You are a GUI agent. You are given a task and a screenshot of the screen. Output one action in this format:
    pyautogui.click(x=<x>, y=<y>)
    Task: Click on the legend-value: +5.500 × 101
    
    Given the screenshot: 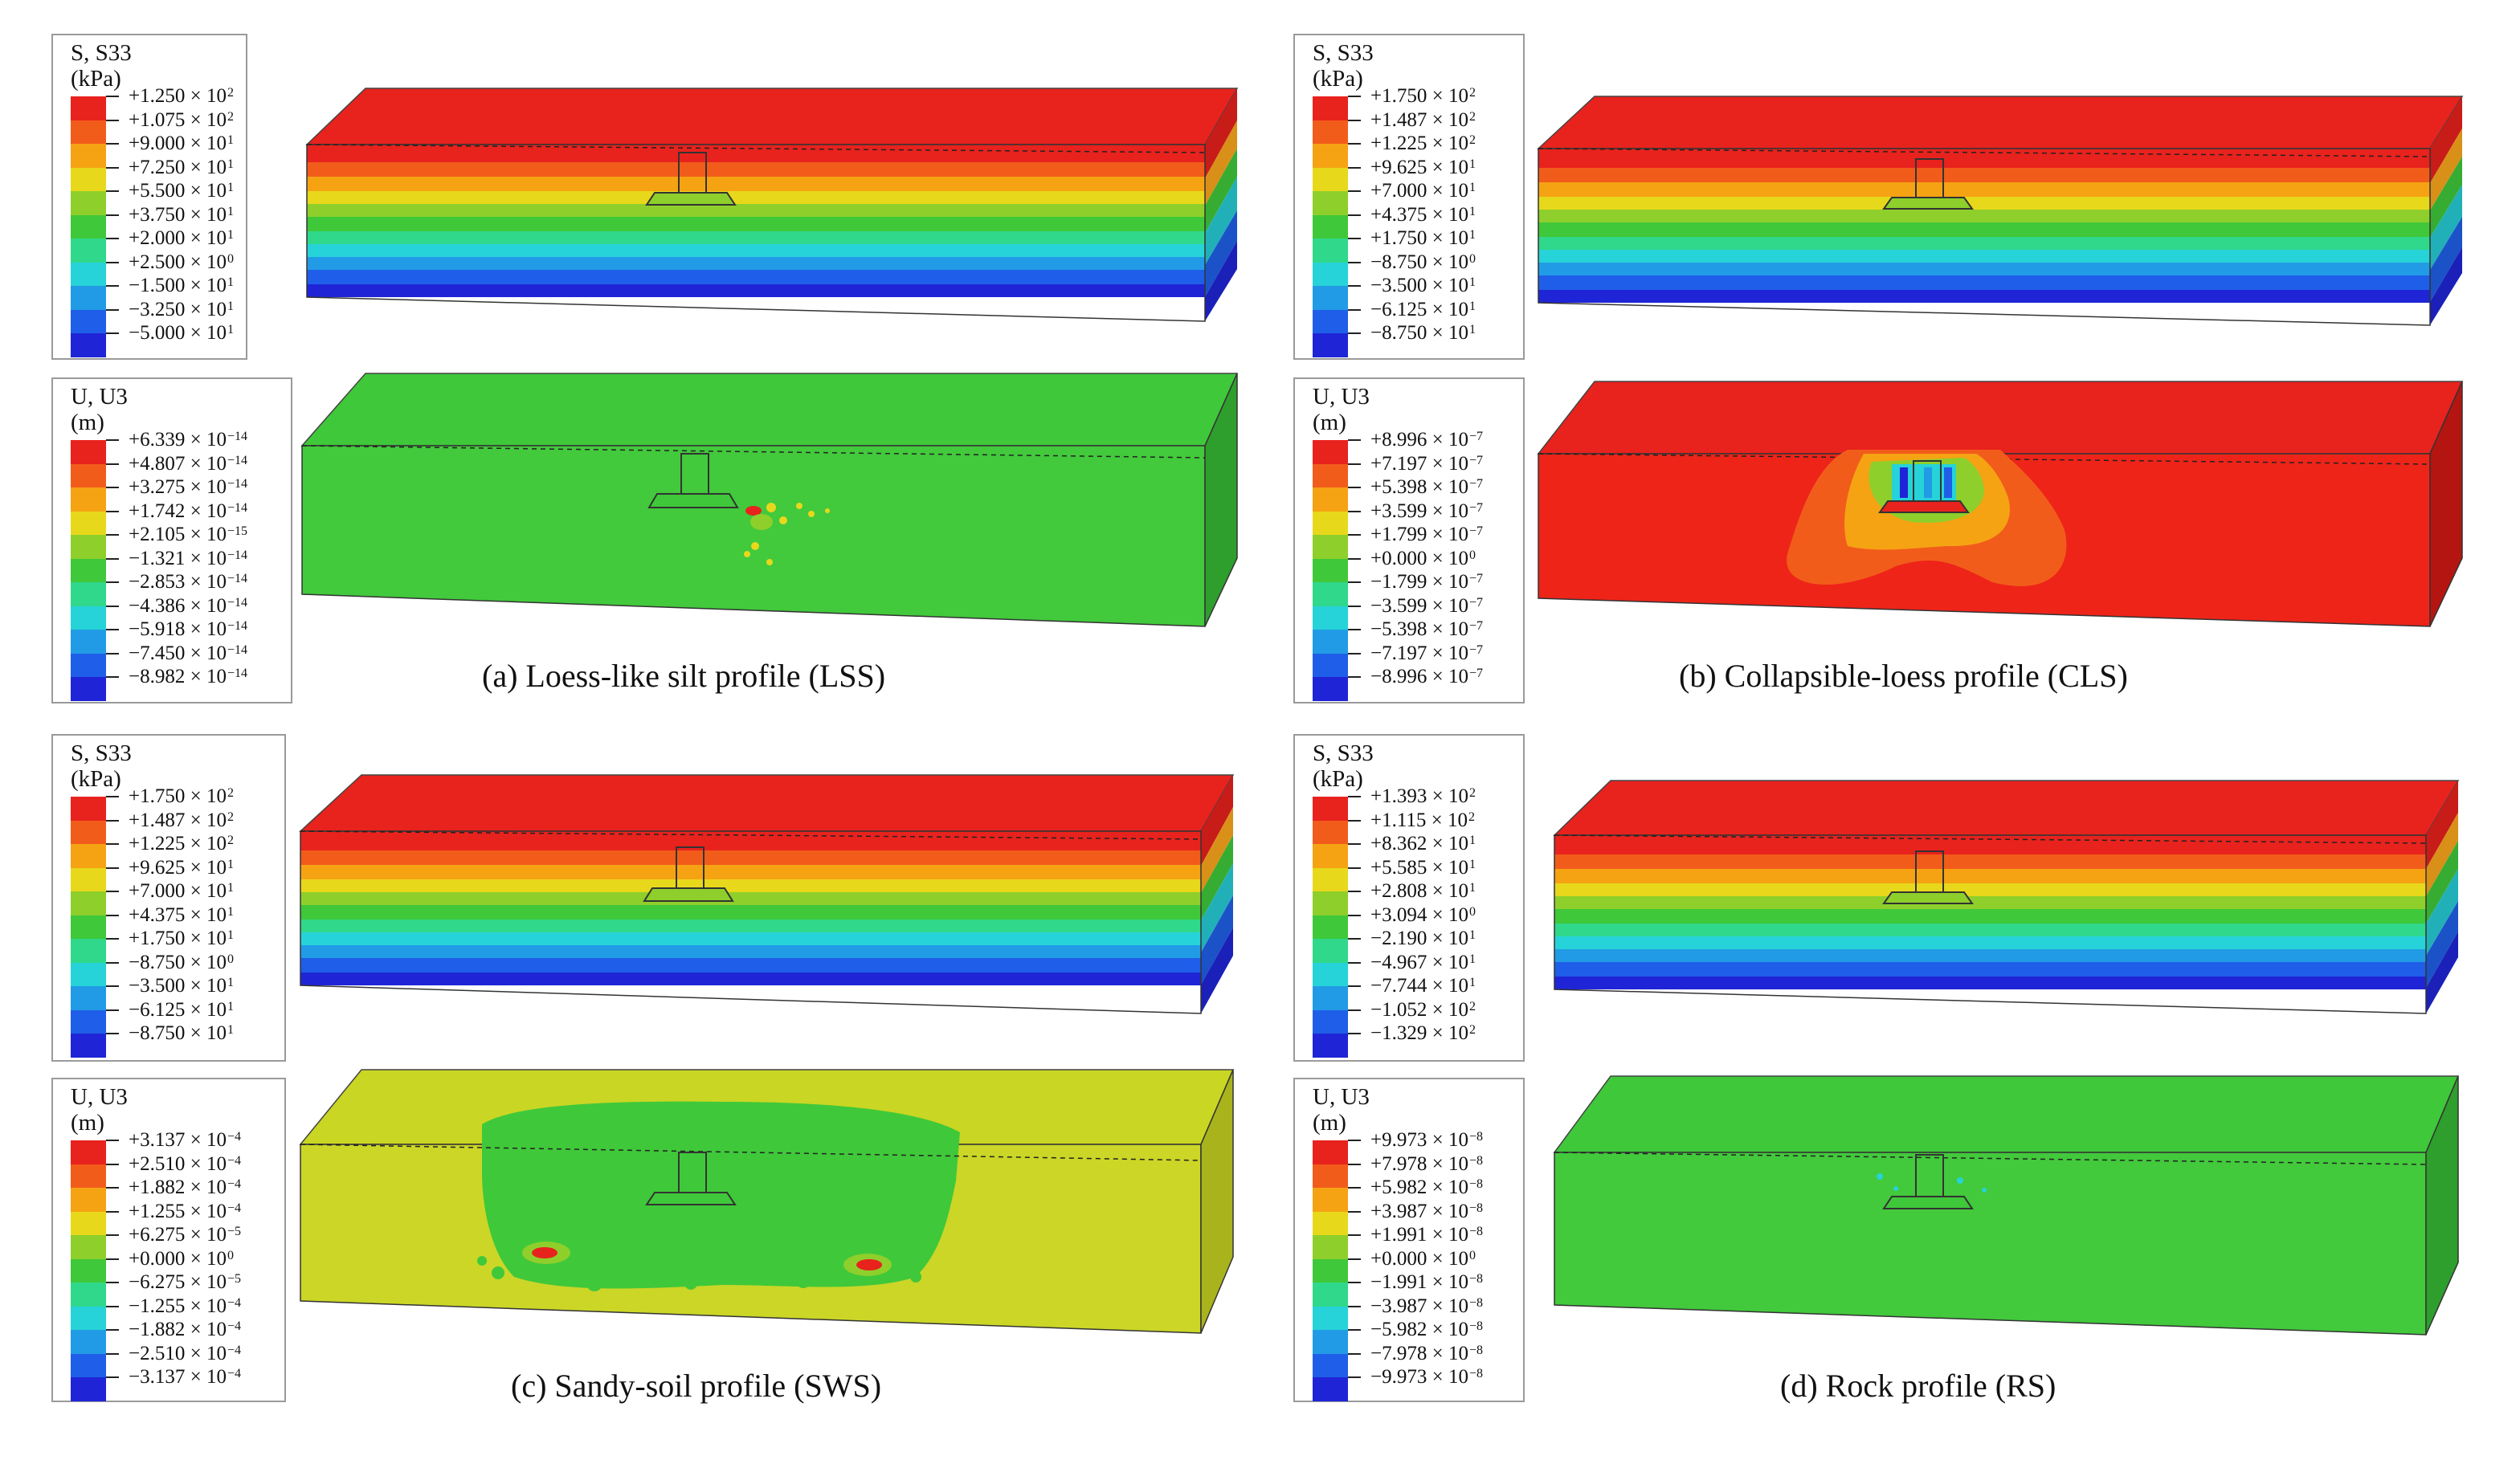 What is the action you would take?
    pyautogui.click(x=181, y=191)
    